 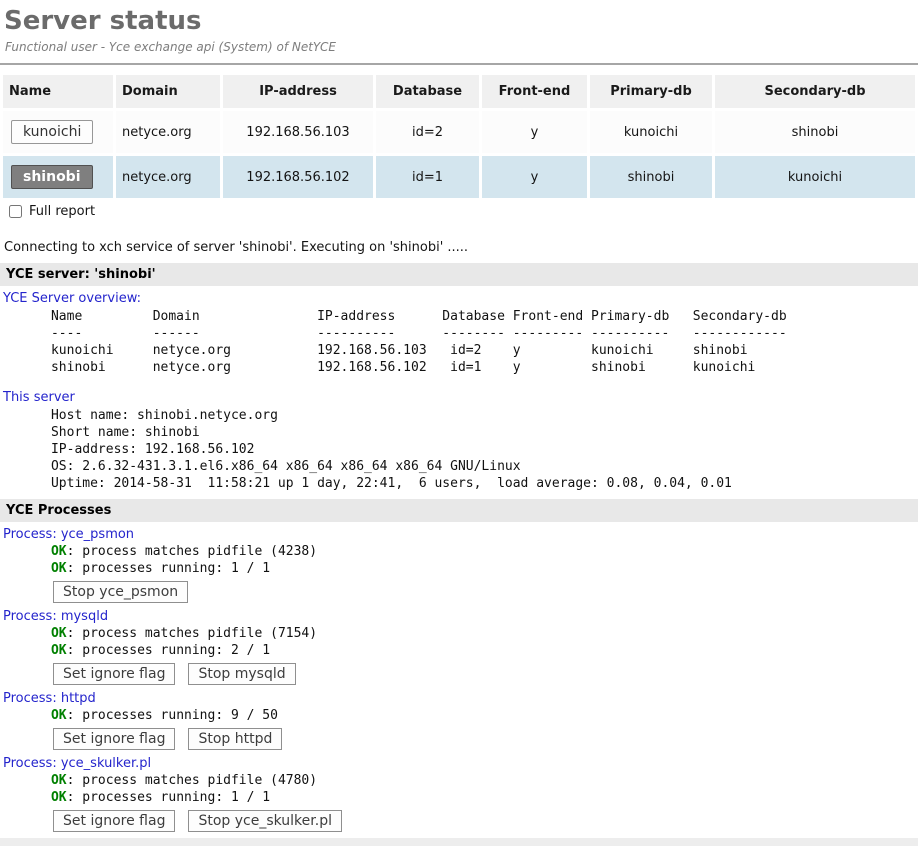 I want to click on section-header-yce-server: YCE server: 'shinobi', so click(x=459, y=274).